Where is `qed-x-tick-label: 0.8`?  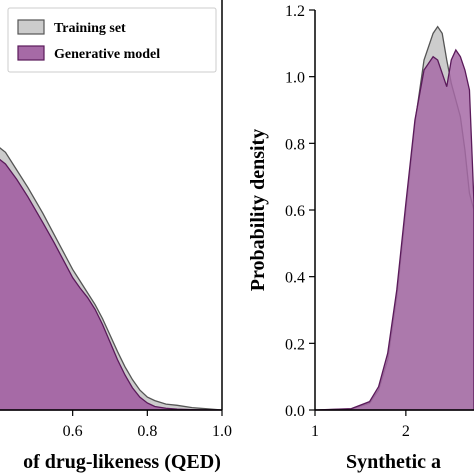 qed-x-tick-label: 0.8 is located at coordinates (147, 431).